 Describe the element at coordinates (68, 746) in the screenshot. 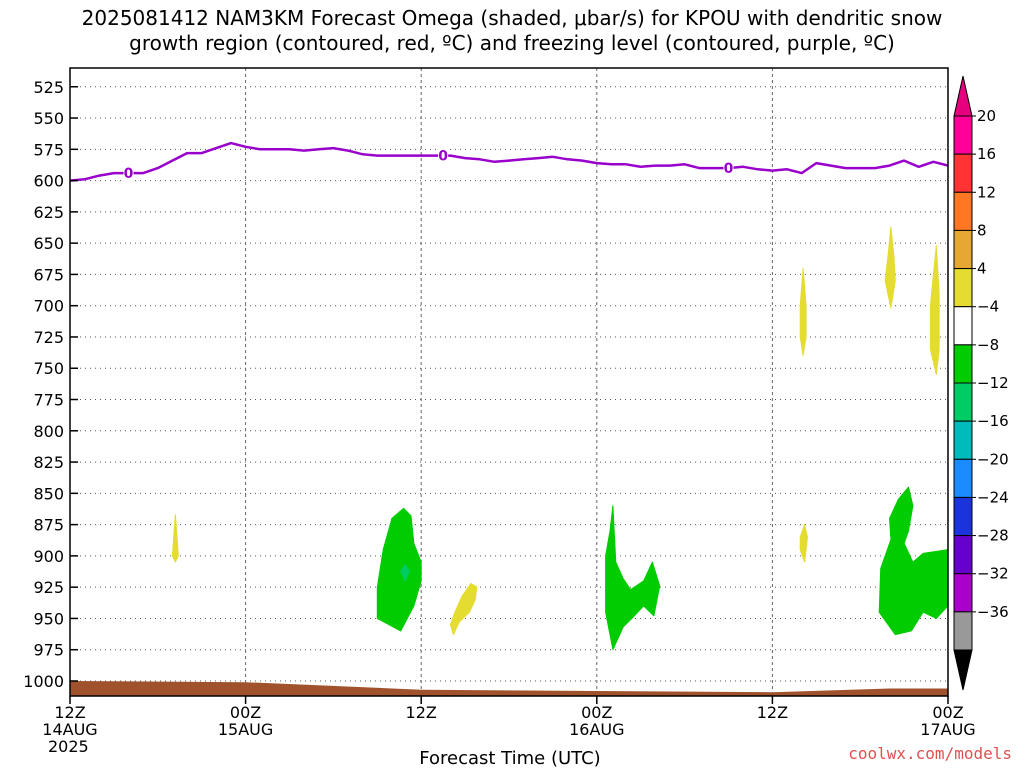

I see `x-tick-label-0-2: 2025` at that location.